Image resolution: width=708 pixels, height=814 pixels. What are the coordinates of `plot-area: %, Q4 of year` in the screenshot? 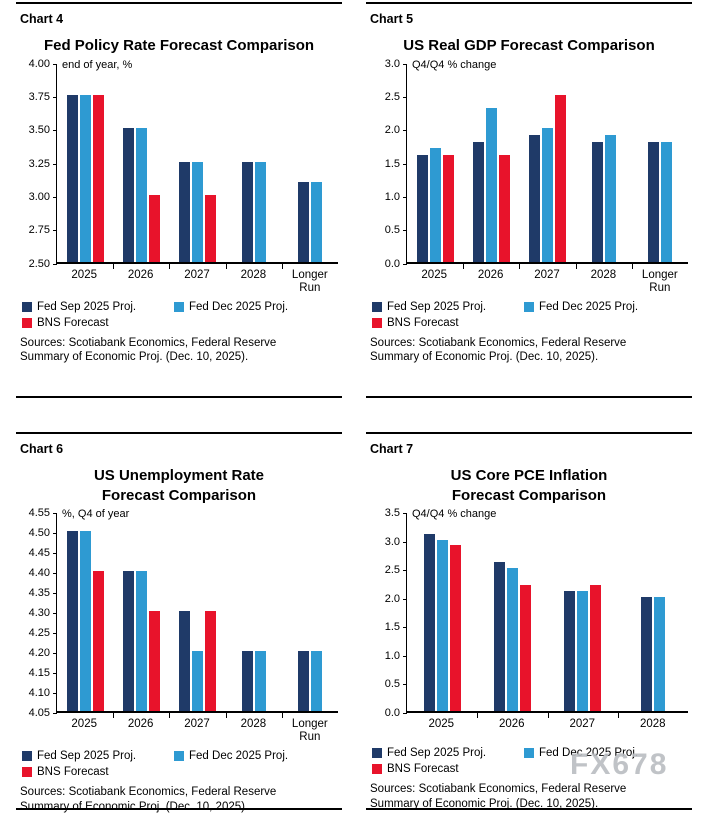 It's located at (195, 613).